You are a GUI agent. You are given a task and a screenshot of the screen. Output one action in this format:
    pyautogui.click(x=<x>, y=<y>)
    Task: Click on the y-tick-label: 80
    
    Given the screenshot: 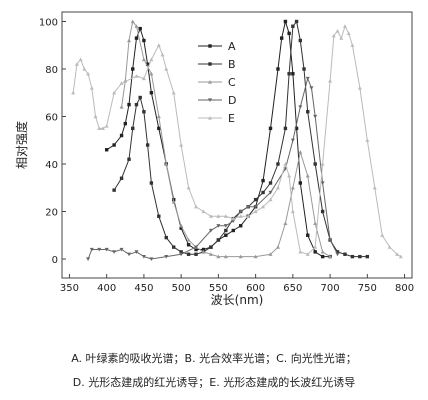 What is the action you would take?
    pyautogui.click(x=51, y=70)
    